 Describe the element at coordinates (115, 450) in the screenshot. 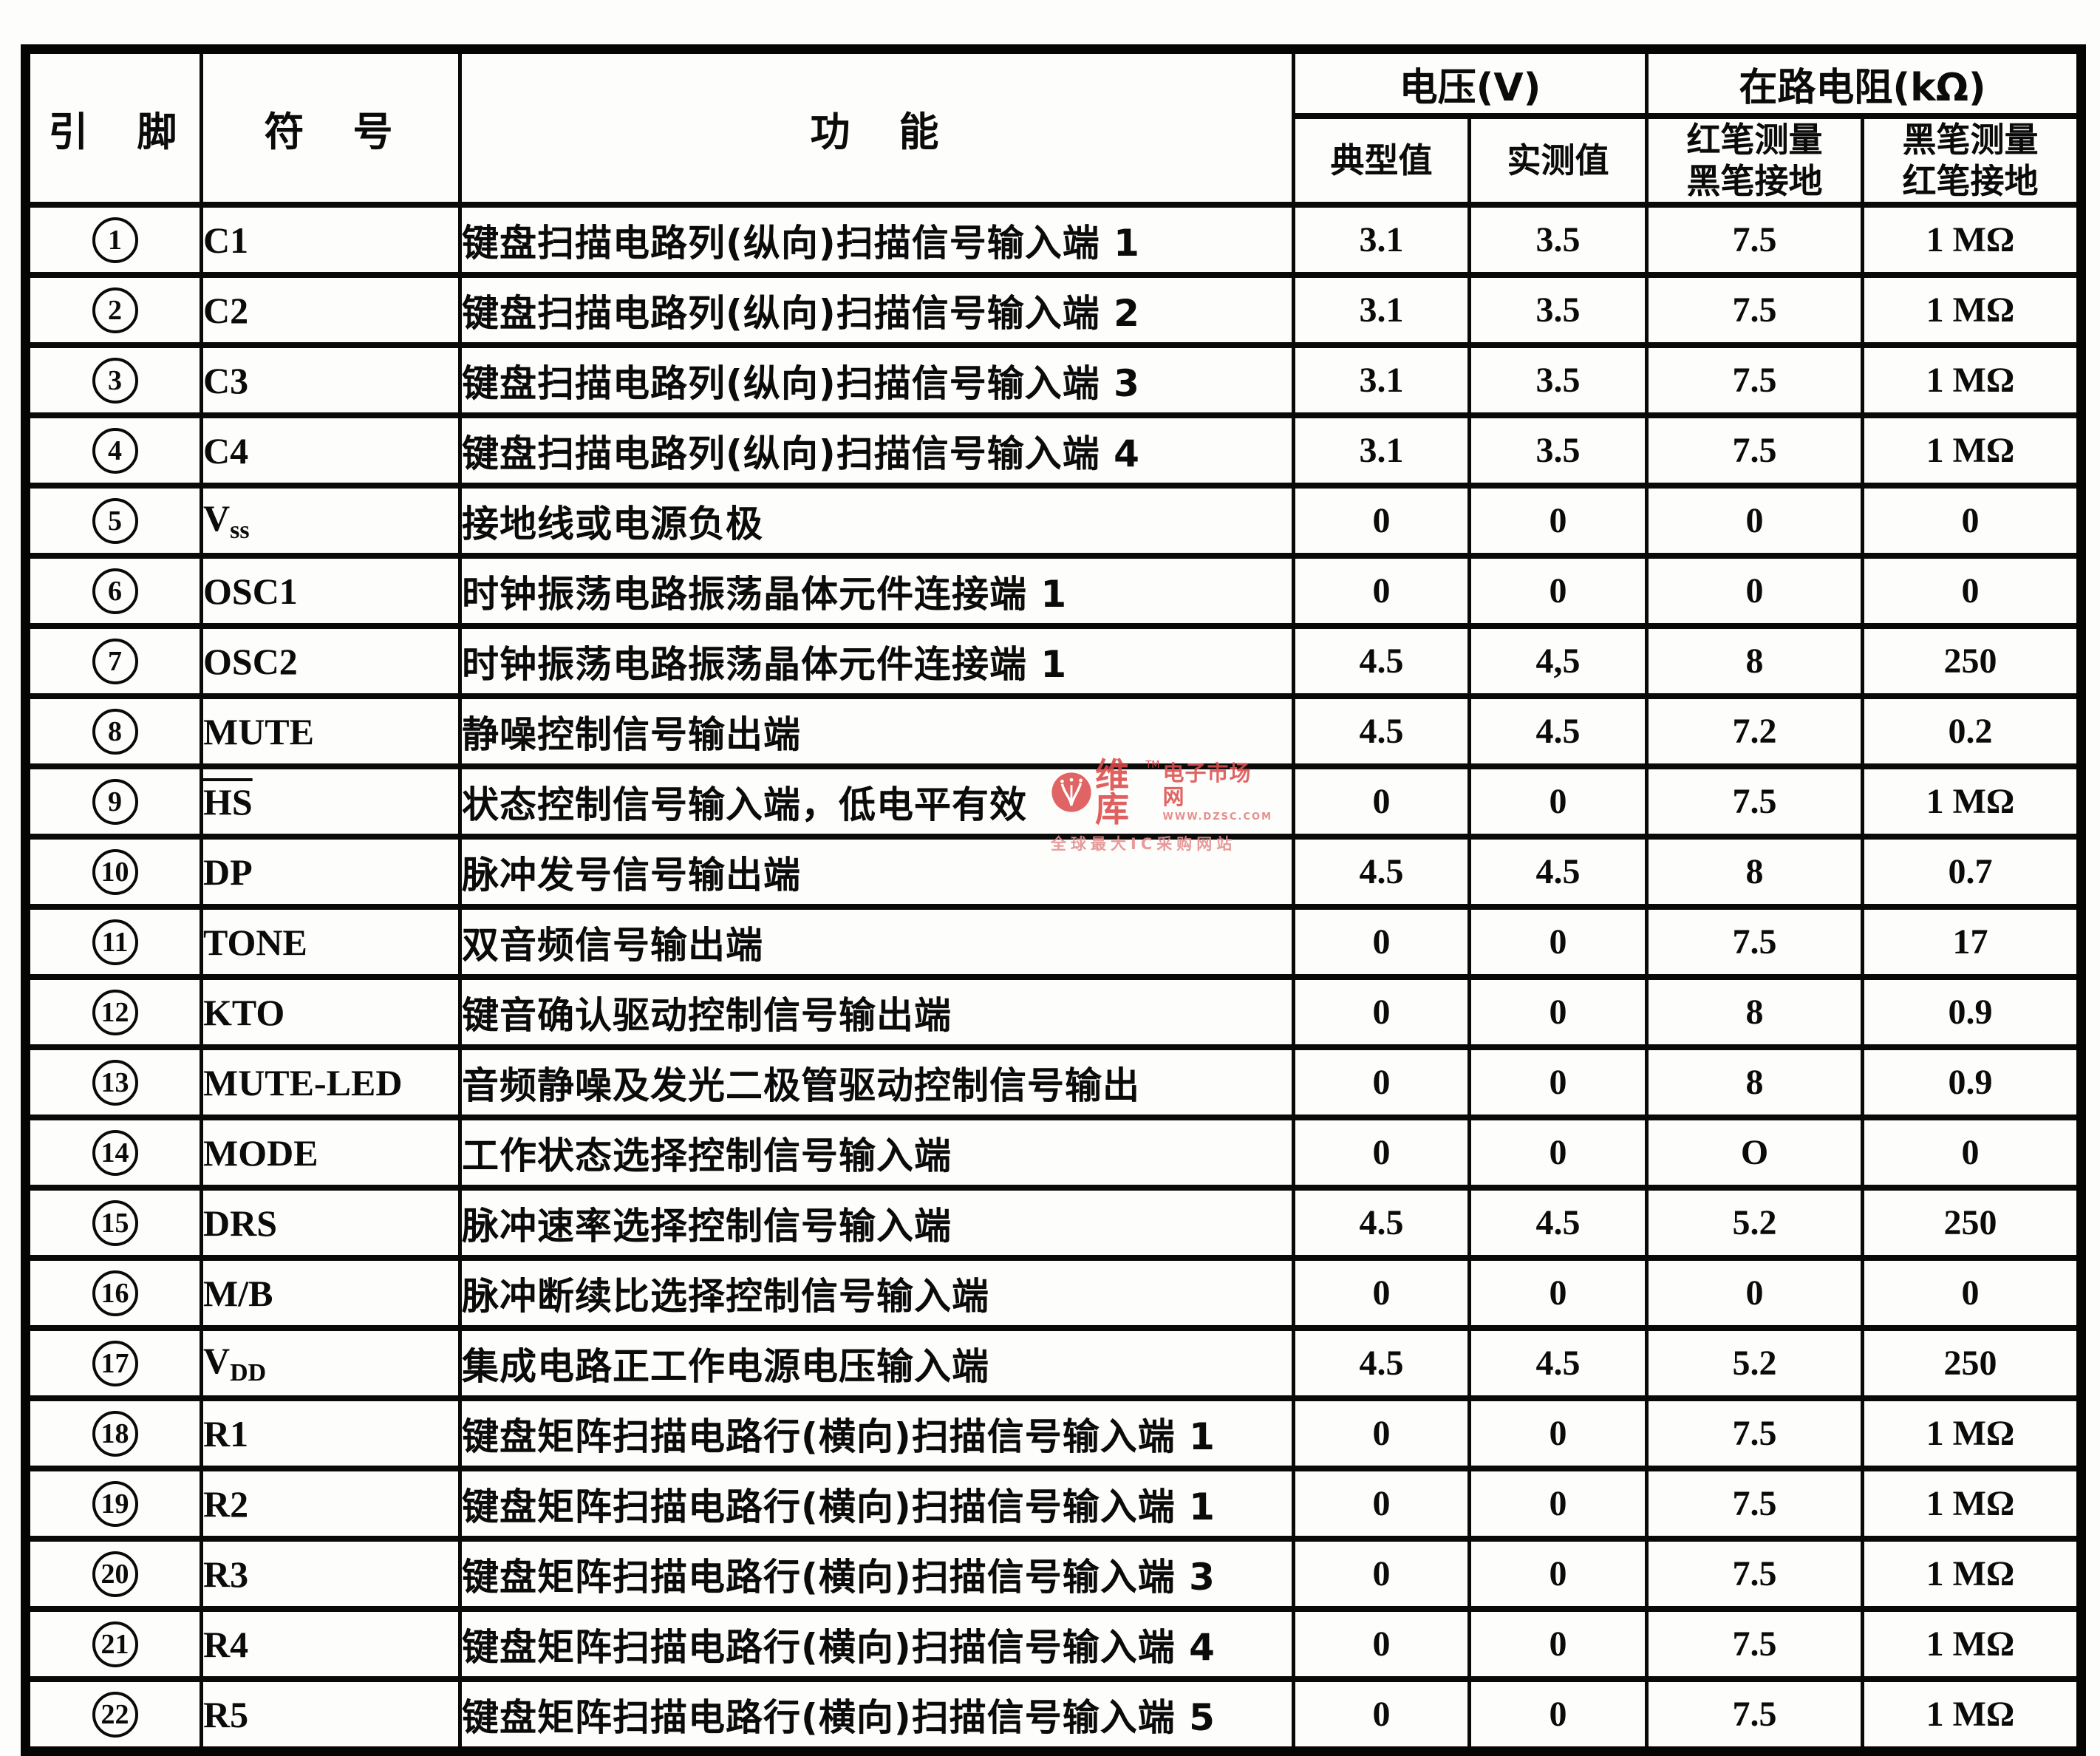

I see `pin-number-badge: 4` at that location.